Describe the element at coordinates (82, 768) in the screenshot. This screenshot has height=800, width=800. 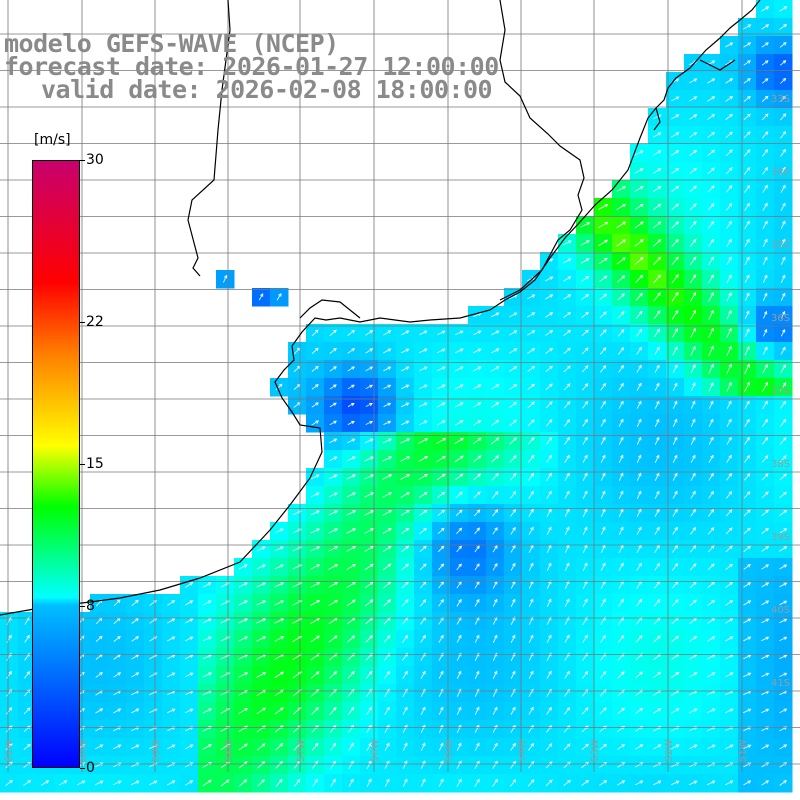
I see `colorbar-tick-mark` at that location.